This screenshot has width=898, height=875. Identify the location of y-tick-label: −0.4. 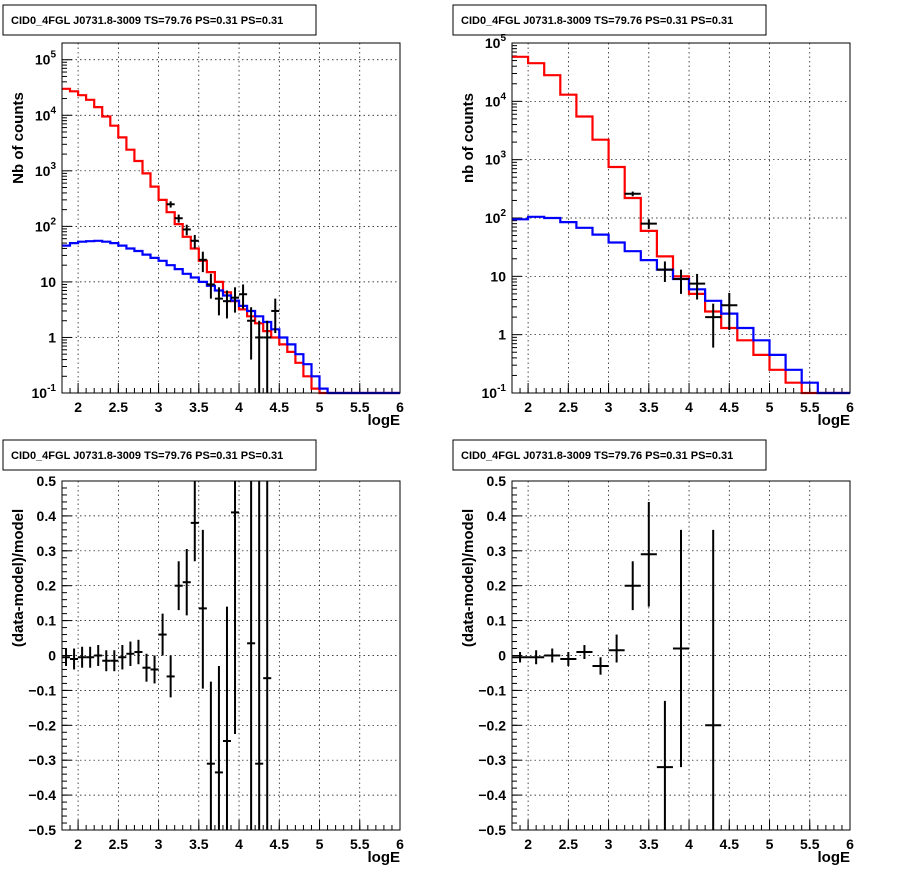
(492, 795).